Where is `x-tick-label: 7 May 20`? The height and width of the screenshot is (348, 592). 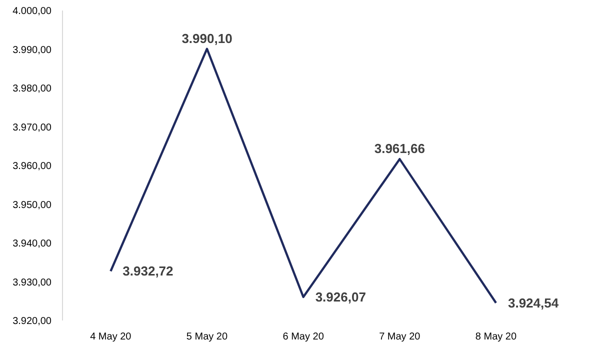 x-tick-label: 7 May 20 is located at coordinates (400, 337).